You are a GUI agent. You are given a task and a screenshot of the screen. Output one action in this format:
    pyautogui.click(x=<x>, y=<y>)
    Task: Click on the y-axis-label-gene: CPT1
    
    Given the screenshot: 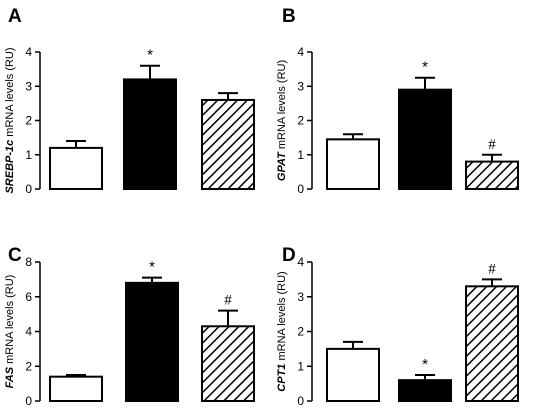 What is the action you would take?
    pyautogui.click(x=282, y=378)
    